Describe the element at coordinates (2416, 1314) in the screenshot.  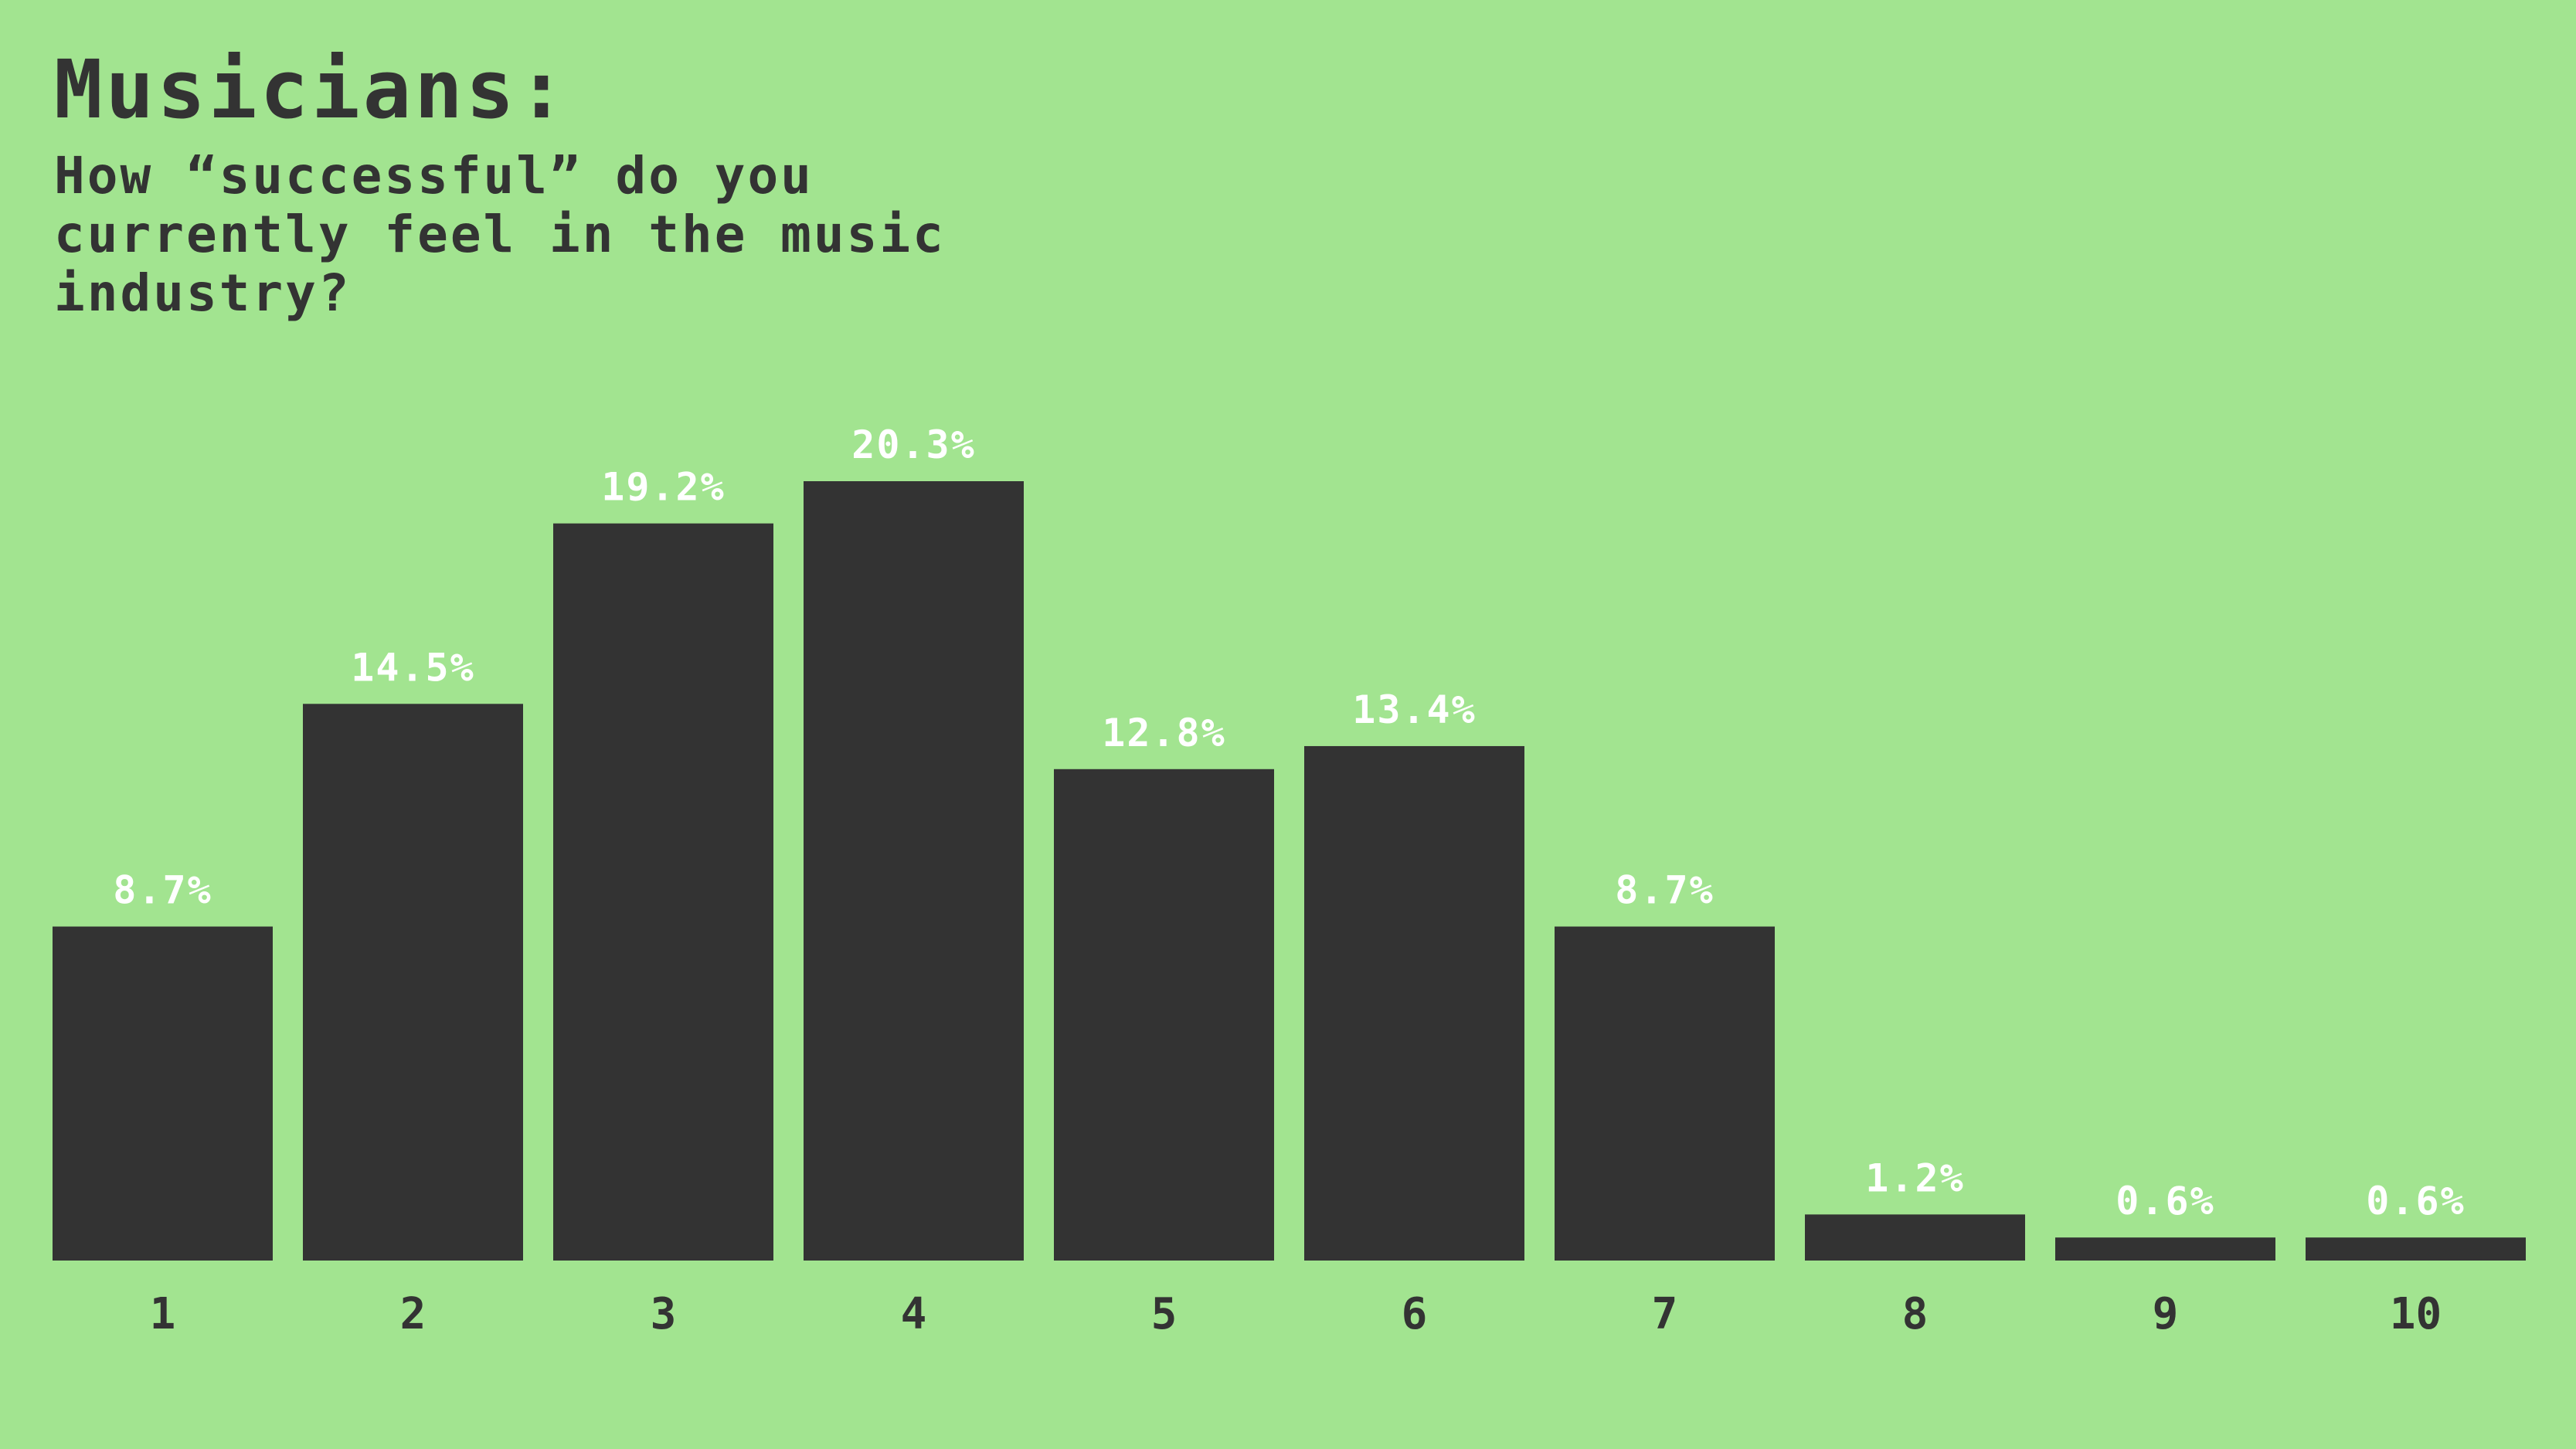
I see `x-tick-label-10: 10` at that location.